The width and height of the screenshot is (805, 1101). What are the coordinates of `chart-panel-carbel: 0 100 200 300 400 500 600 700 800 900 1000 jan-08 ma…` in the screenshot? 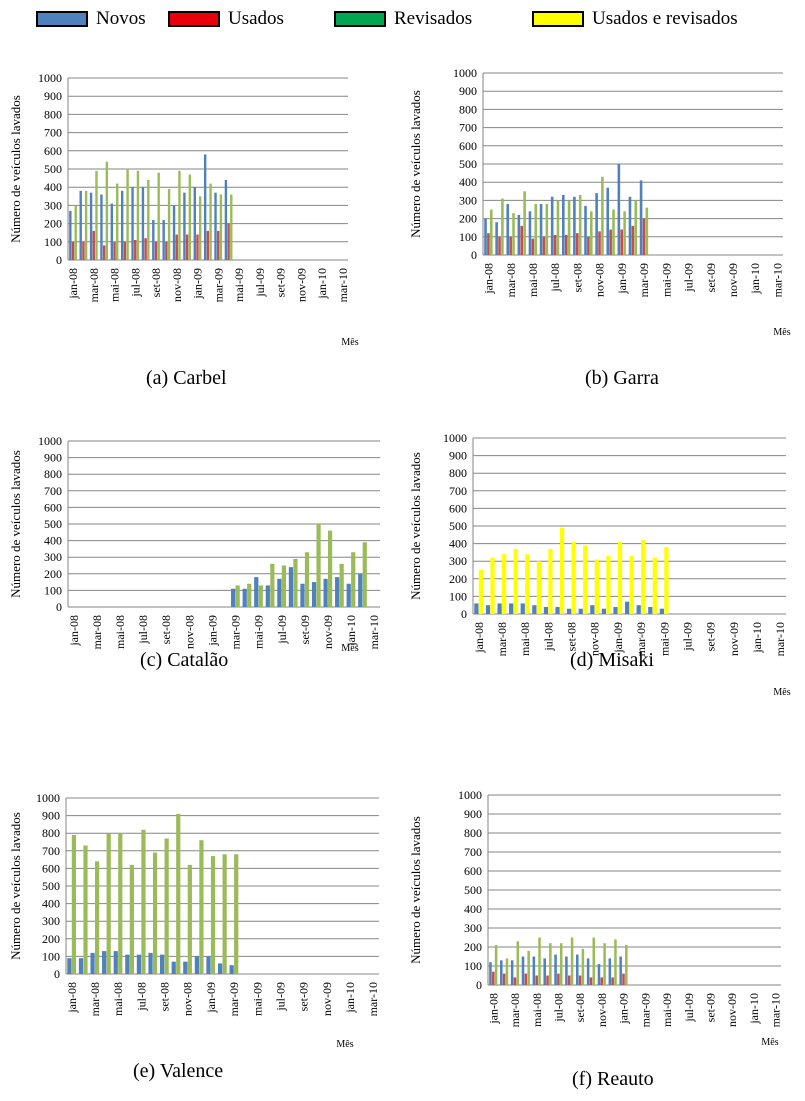 It's located at (200, 225).